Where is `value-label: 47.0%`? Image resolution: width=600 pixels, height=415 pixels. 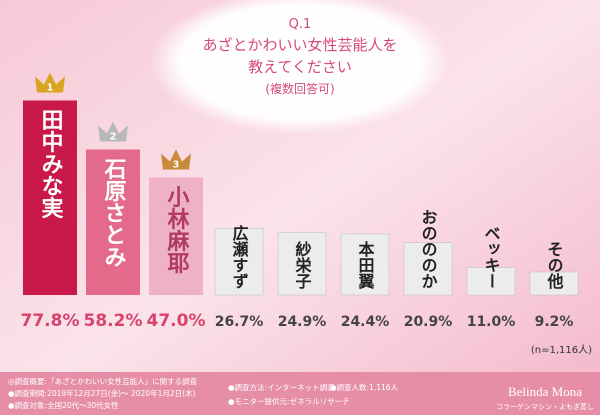 value-label: 47.0% is located at coordinates (176, 321).